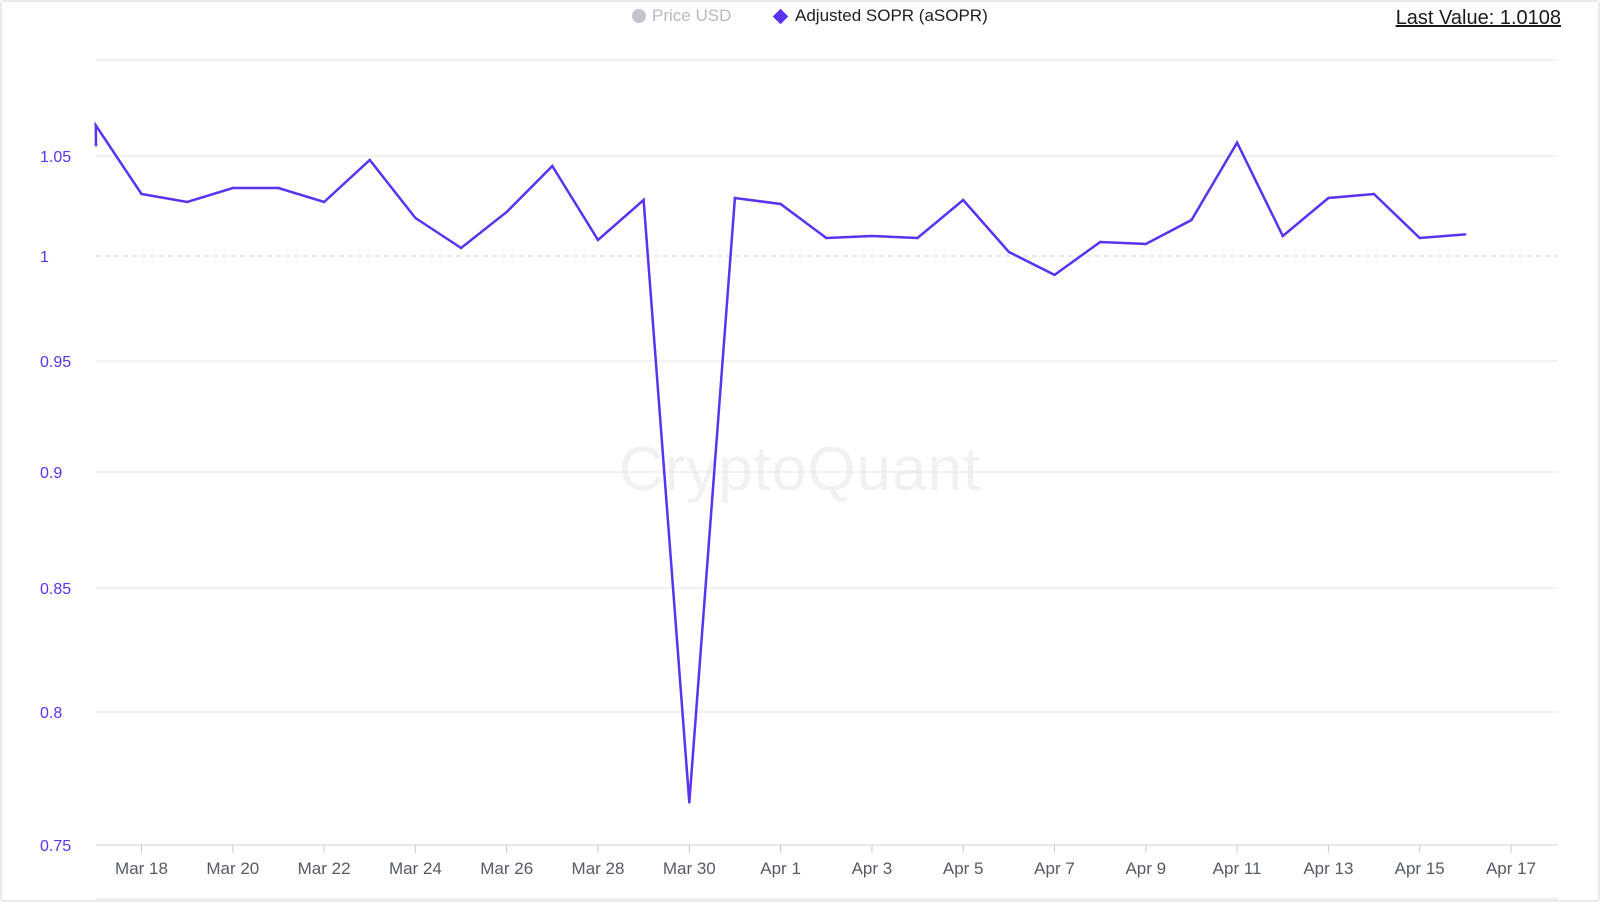 The height and width of the screenshot is (902, 1600). I want to click on x-tick-label: Apr 7, so click(1054, 868).